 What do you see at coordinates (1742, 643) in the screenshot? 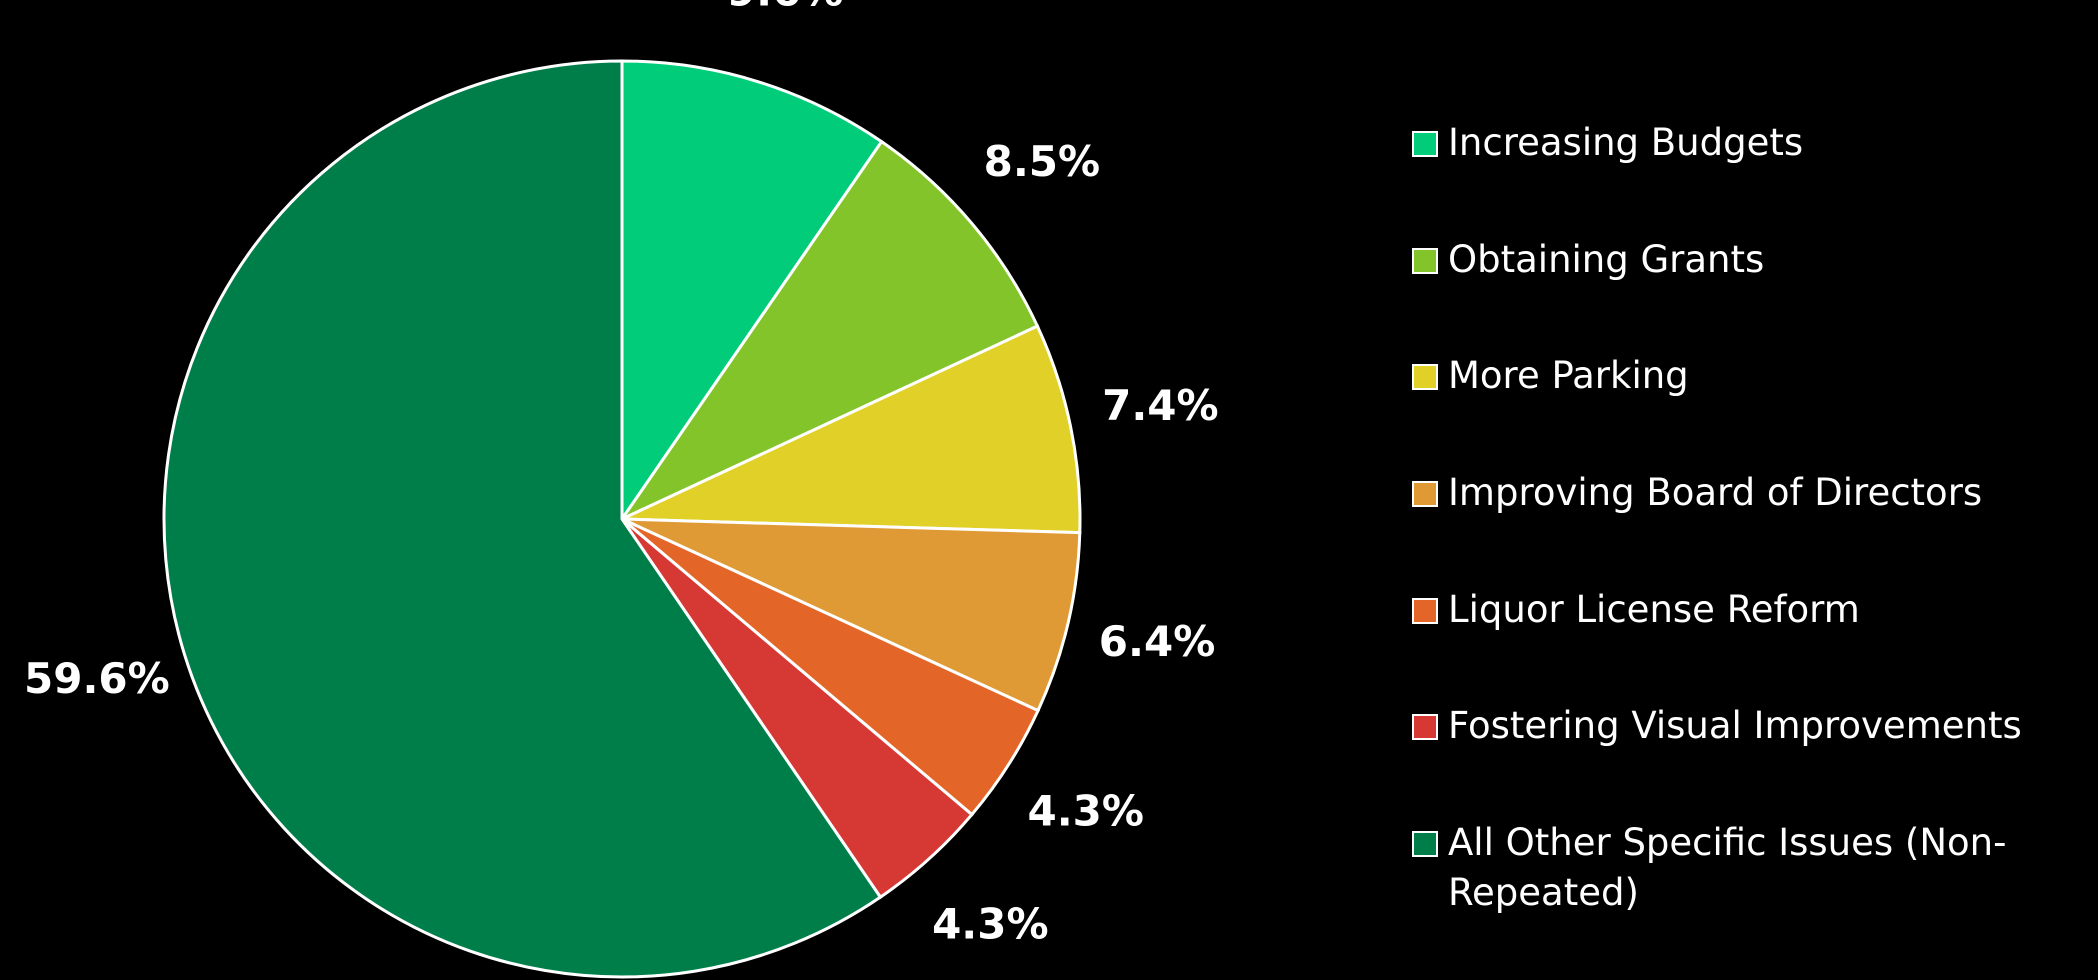
I see `legend-item: Liquor License Reform` at bounding box center [1742, 643].